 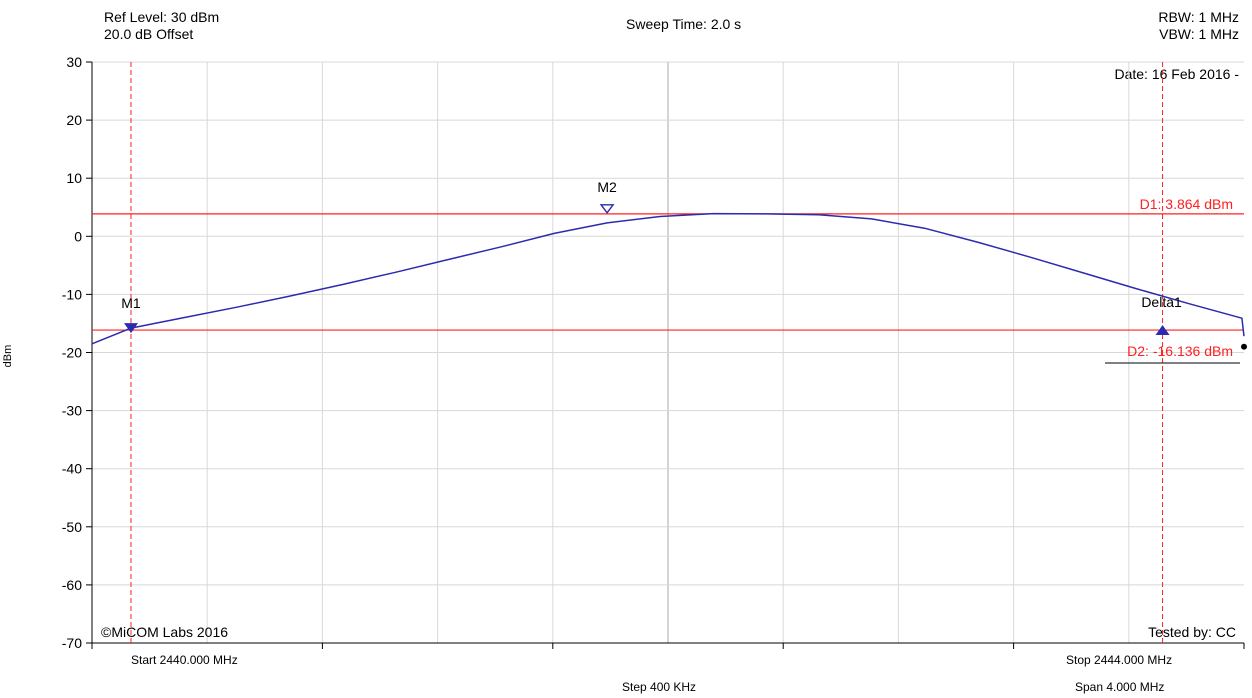 What do you see at coordinates (72, 411) in the screenshot?
I see `y-tick-label: -30` at bounding box center [72, 411].